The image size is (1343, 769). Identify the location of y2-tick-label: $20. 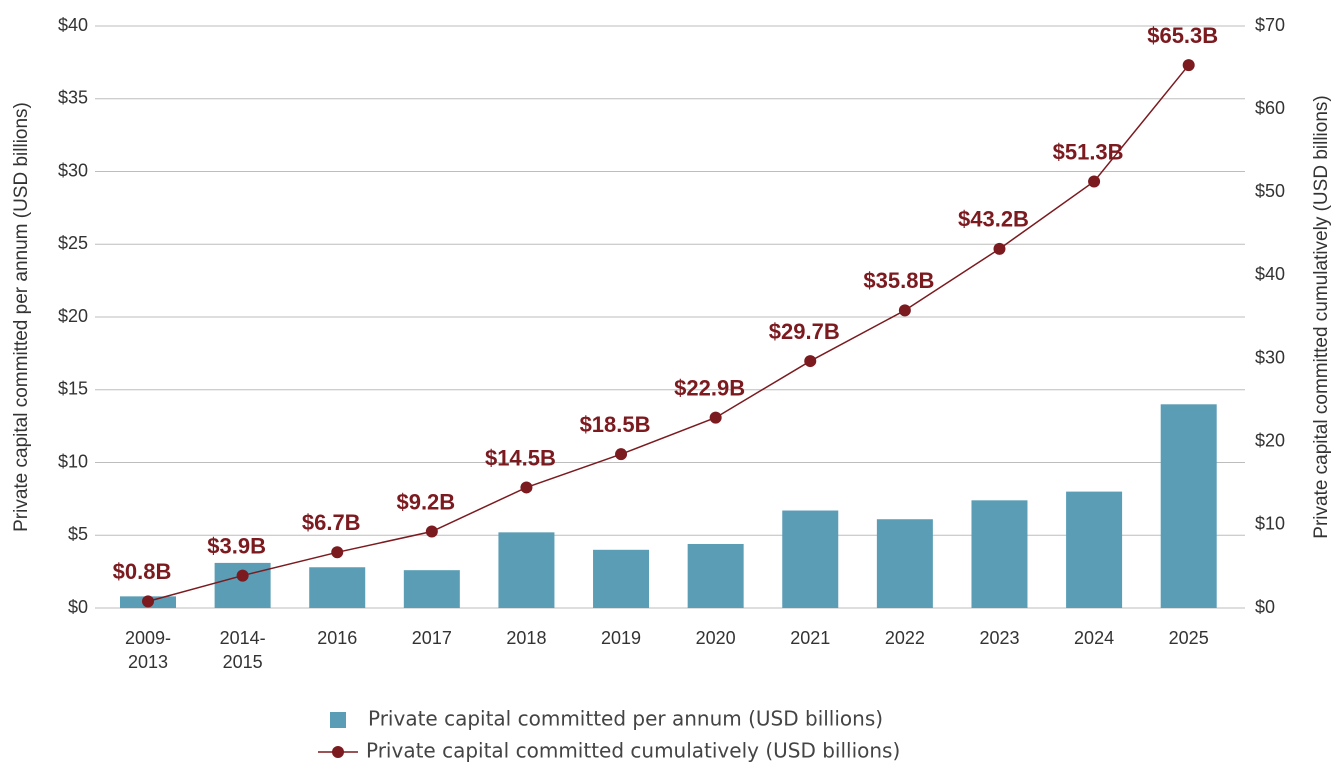
(1270, 440).